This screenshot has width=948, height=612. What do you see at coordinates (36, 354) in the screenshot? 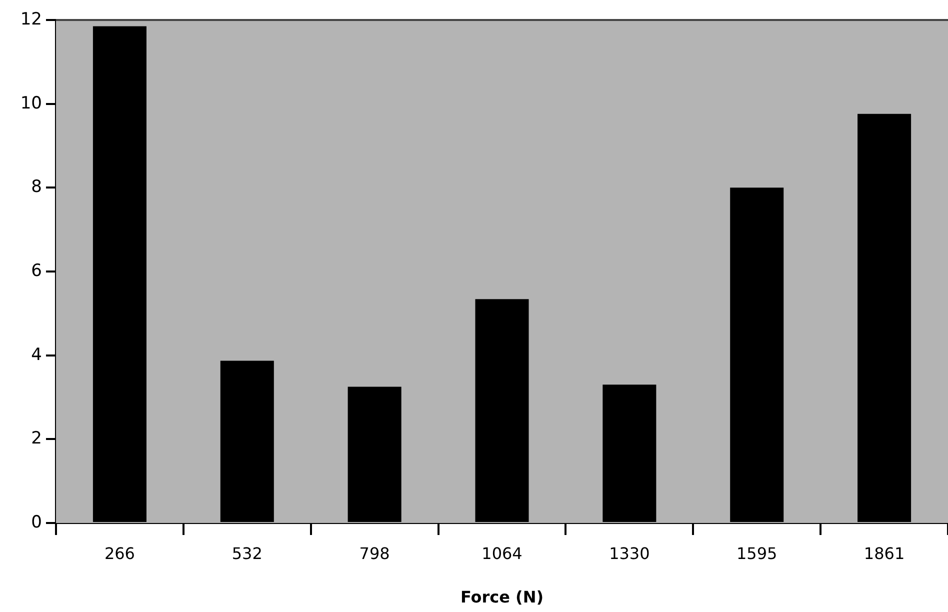
I see `y-tick-label: 4` at bounding box center [36, 354].